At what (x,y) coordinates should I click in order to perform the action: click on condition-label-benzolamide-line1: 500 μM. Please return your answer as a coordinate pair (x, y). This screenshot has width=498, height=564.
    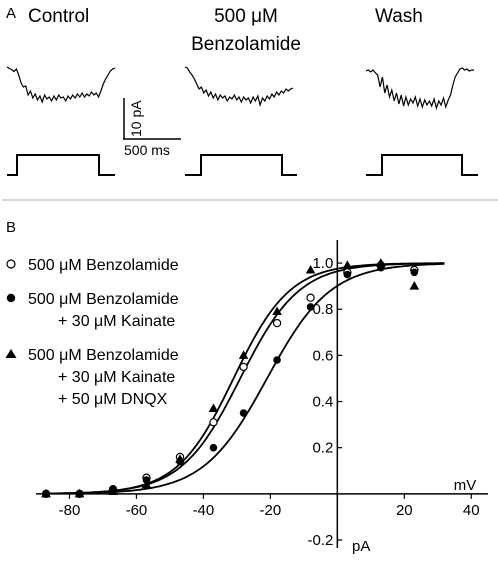
    Looking at the image, I should click on (246, 16).